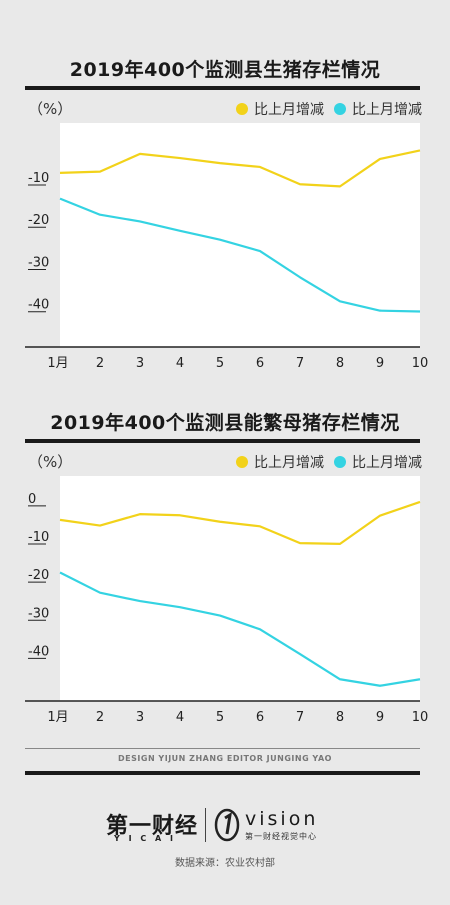  What do you see at coordinates (227, 825) in the screenshot?
I see `vision-logo-icon` at bounding box center [227, 825].